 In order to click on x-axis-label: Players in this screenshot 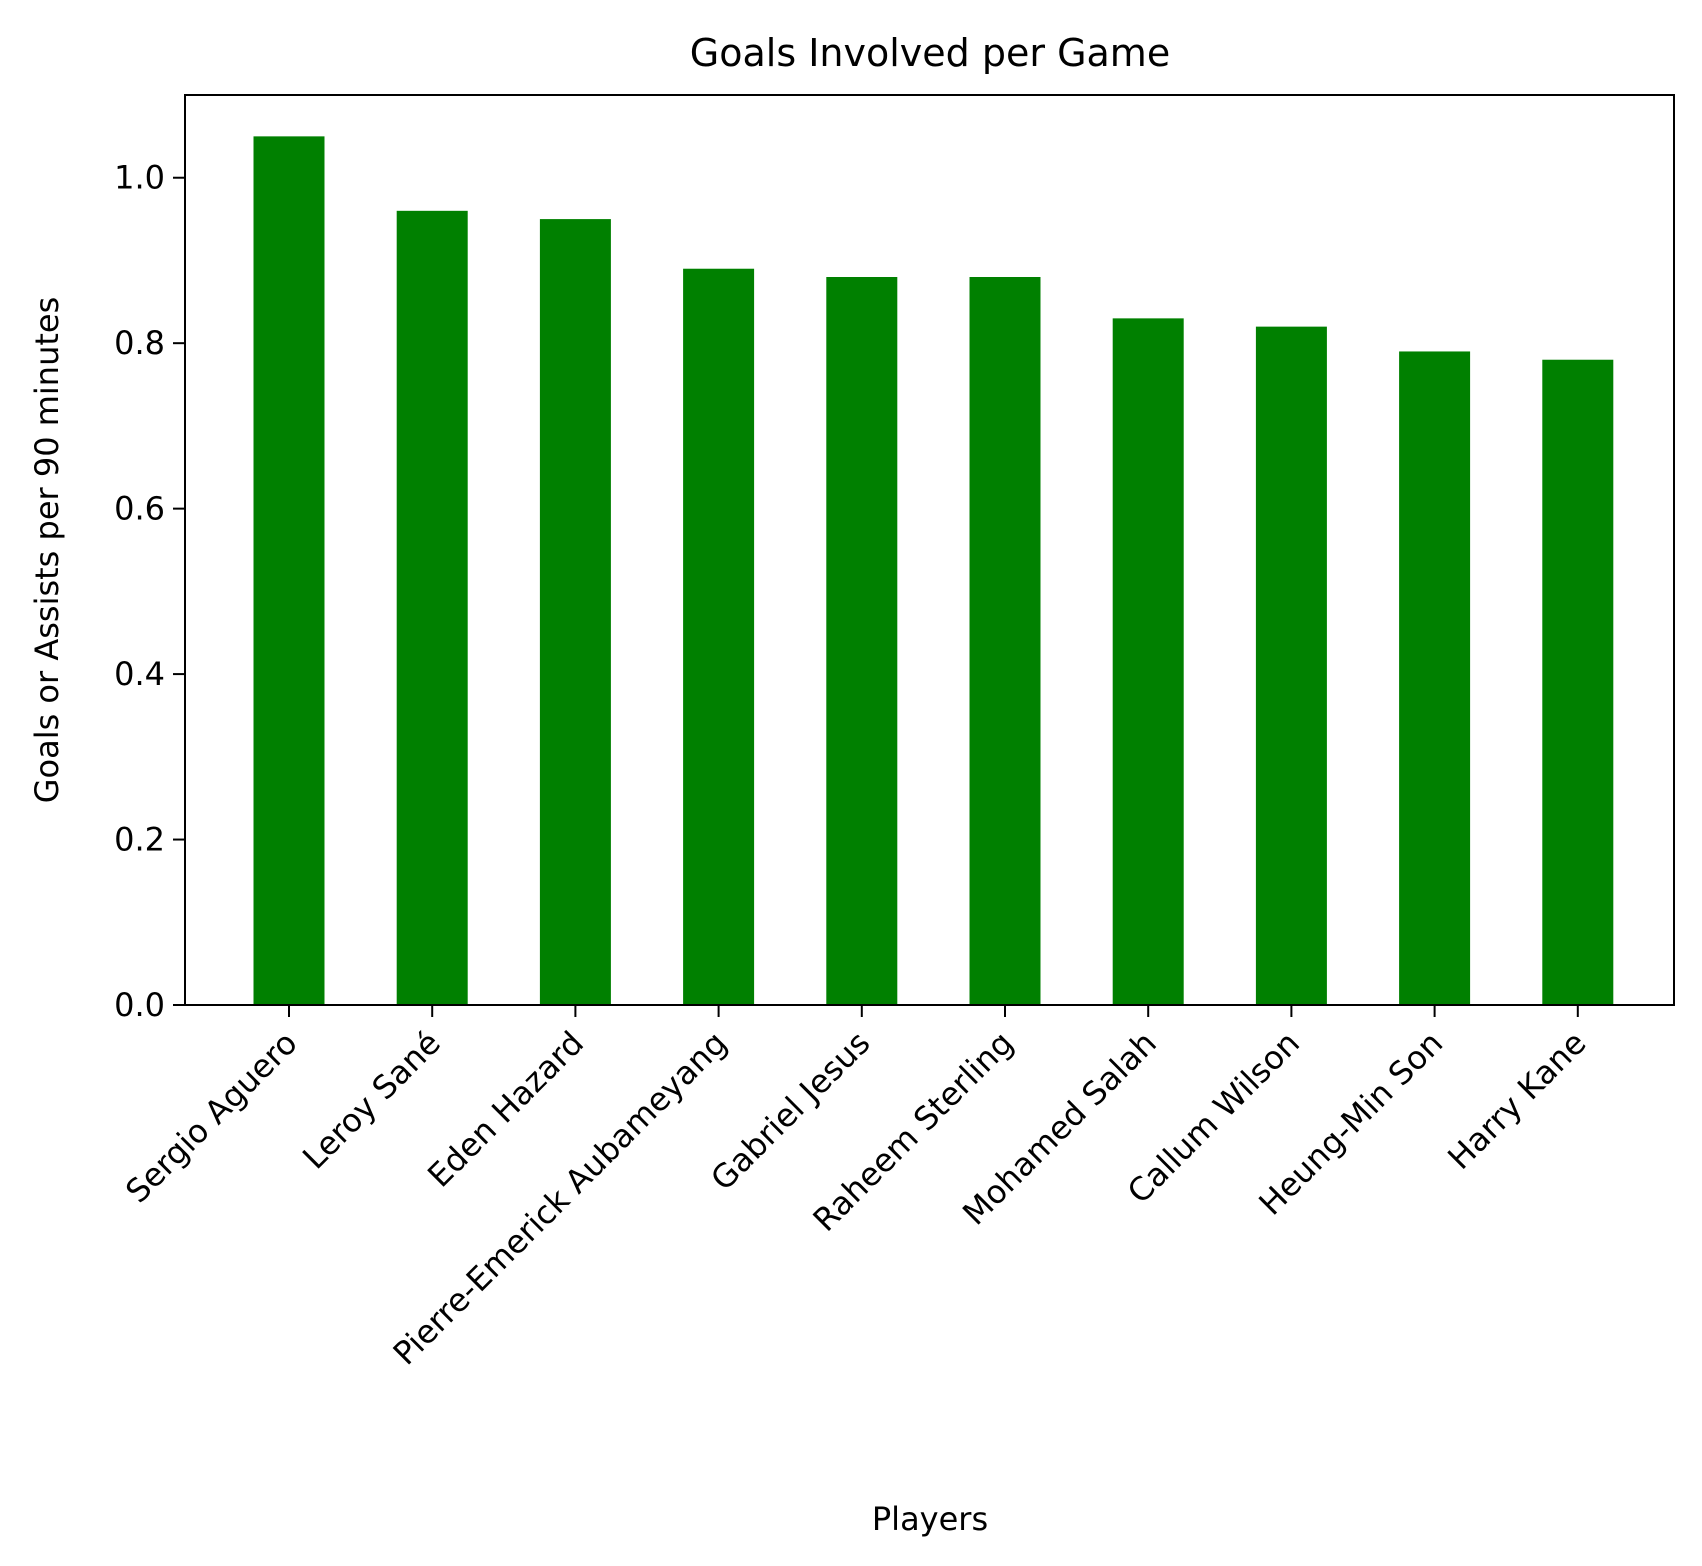, I will do `click(930, 1519)`.